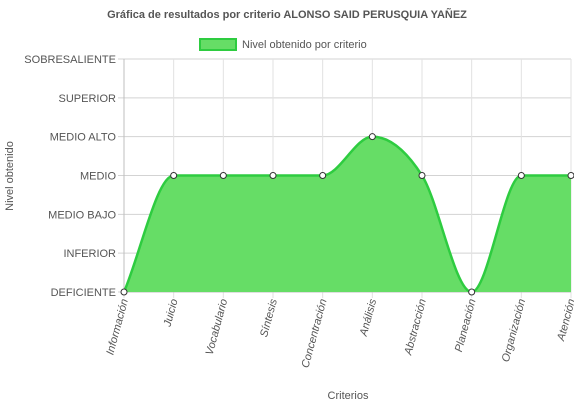 This screenshot has width=574, height=406. What do you see at coordinates (315, 334) in the screenshot?
I see `x-tick-label: Concentración` at bounding box center [315, 334].